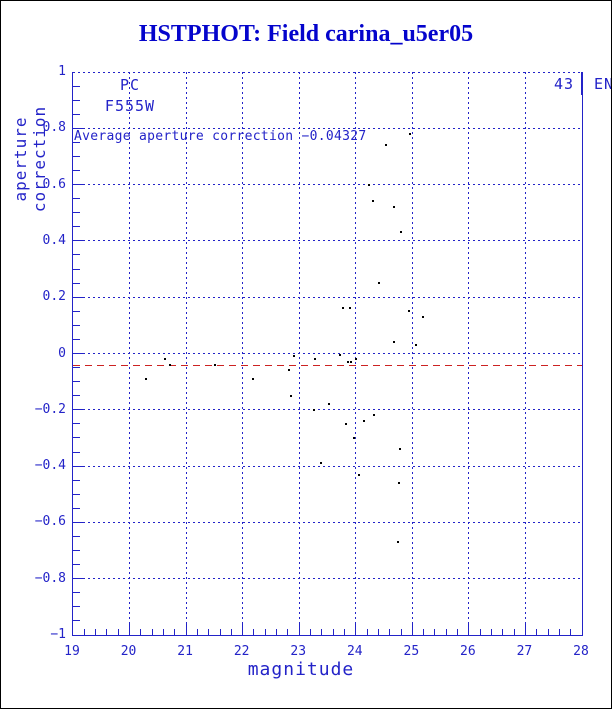 The width and height of the screenshot is (612, 709). What do you see at coordinates (524, 651) in the screenshot?
I see `x-tick-label: 27` at bounding box center [524, 651].